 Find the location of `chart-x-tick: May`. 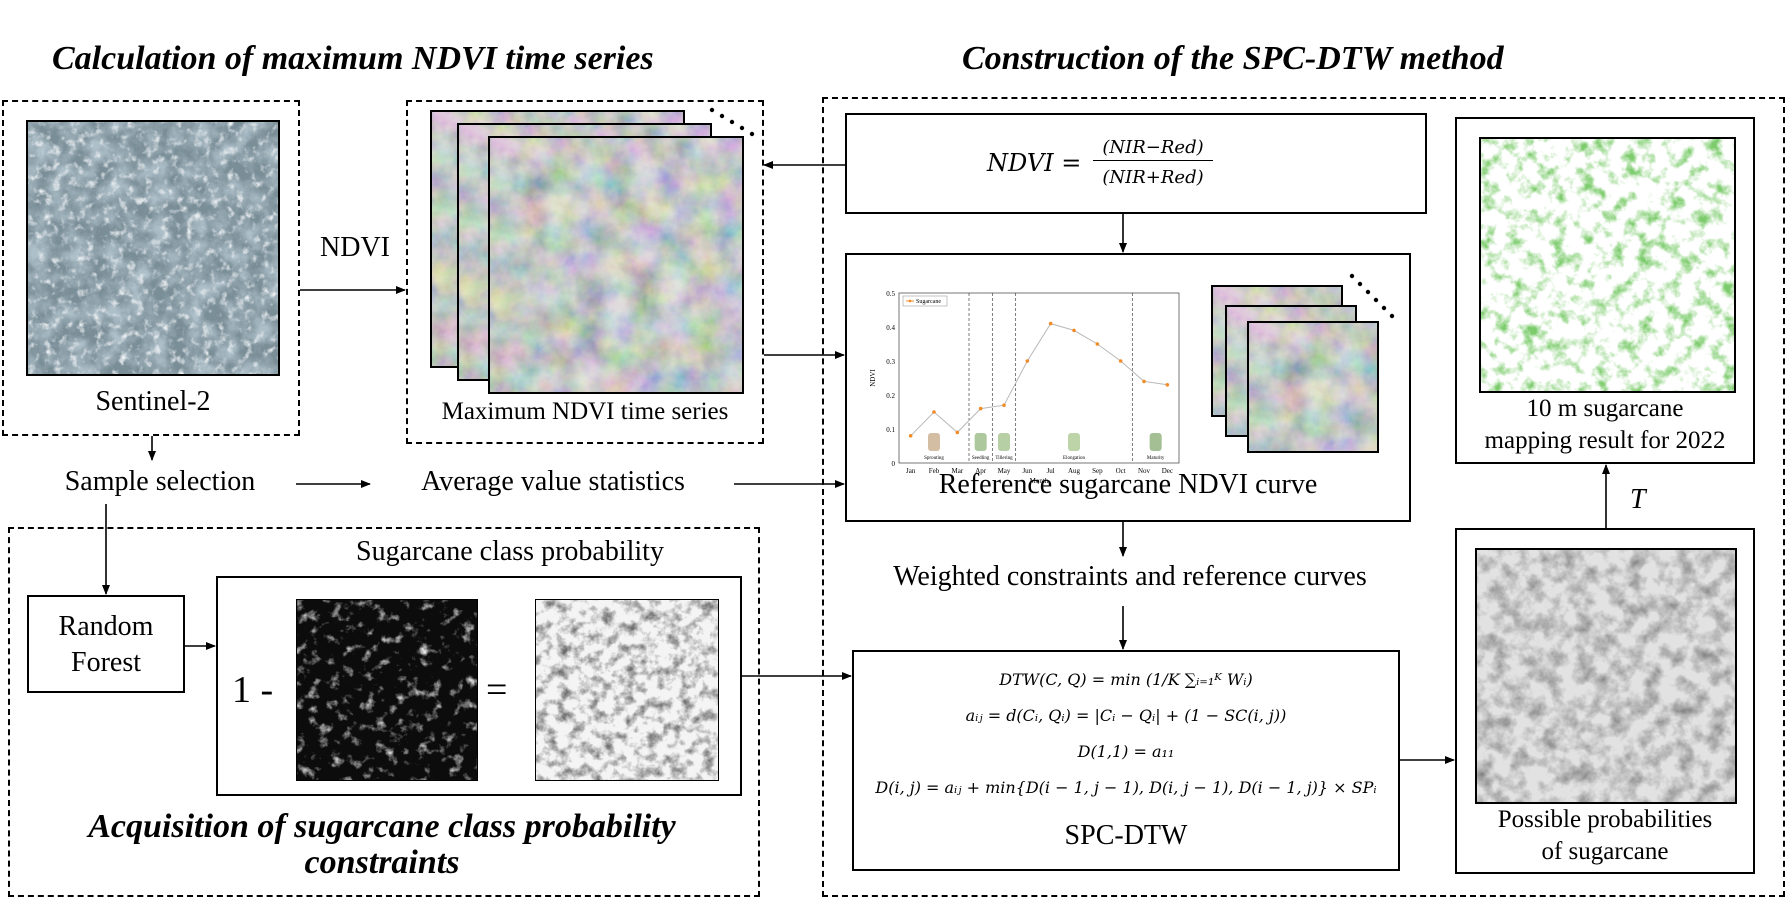

chart-x-tick: May is located at coordinates (1004, 471).